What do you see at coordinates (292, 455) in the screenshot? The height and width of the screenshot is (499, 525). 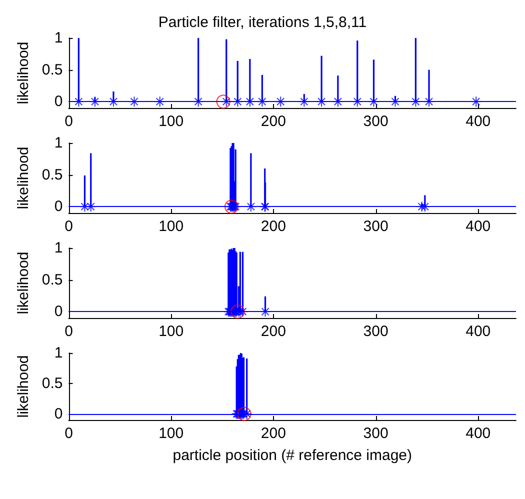 I see `x-axis-title: particle position (# reference image)` at bounding box center [292, 455].